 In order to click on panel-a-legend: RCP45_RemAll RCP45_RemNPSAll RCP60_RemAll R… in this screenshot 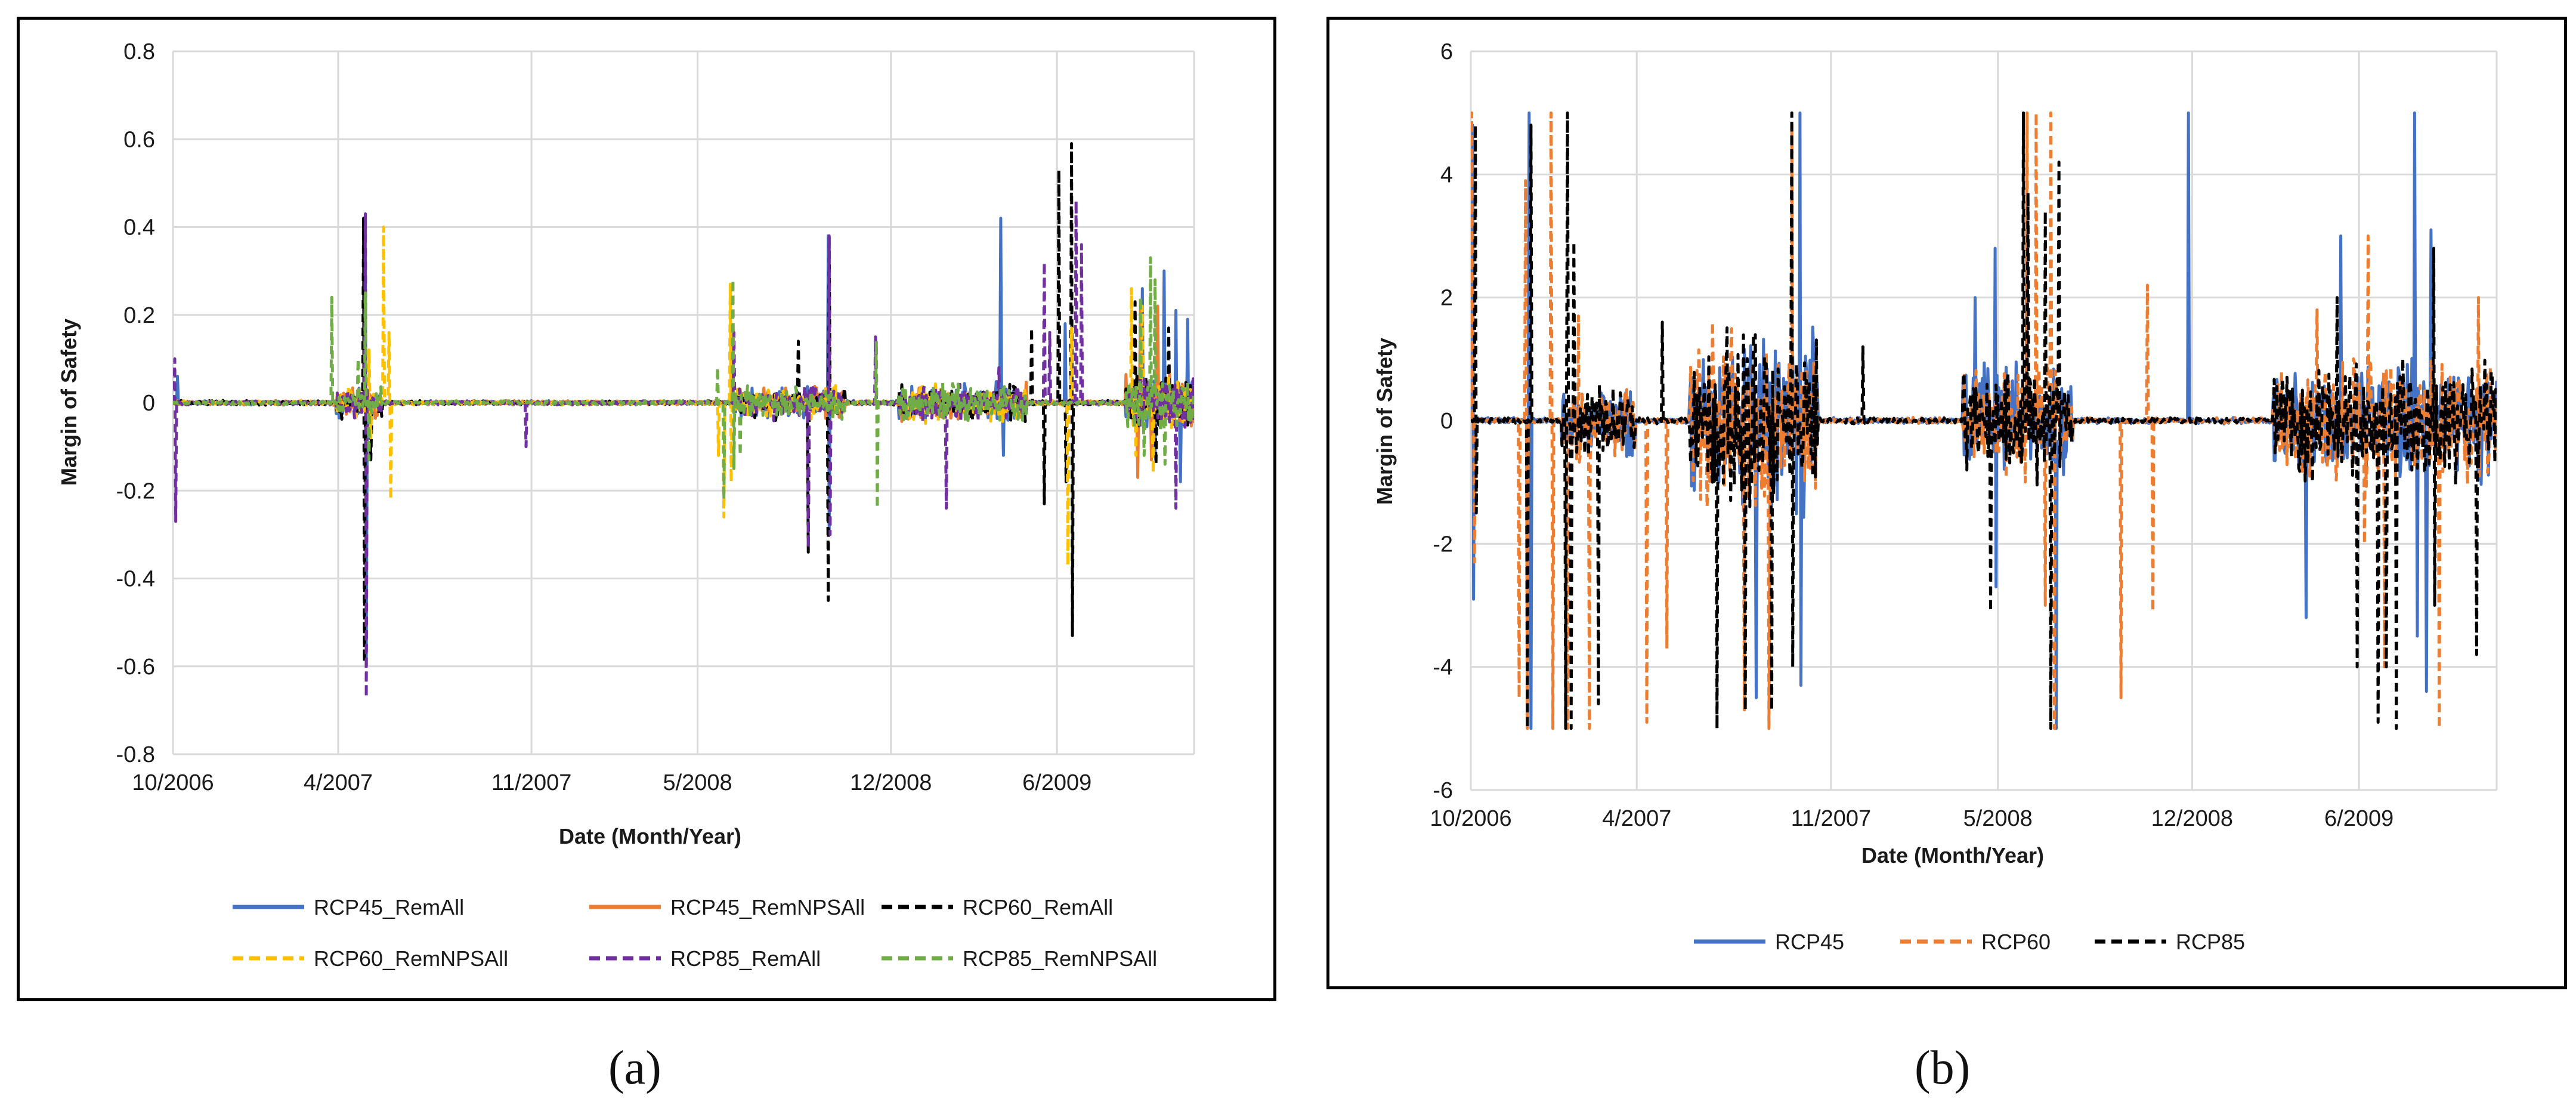, I will do `click(695, 933)`.